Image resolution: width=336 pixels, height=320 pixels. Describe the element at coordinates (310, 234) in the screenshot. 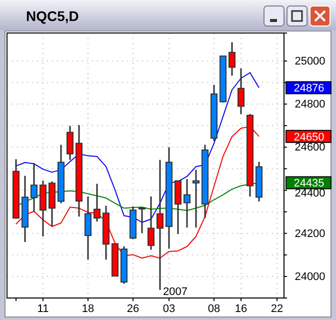

I see `y-tick-label: 24200` at that location.